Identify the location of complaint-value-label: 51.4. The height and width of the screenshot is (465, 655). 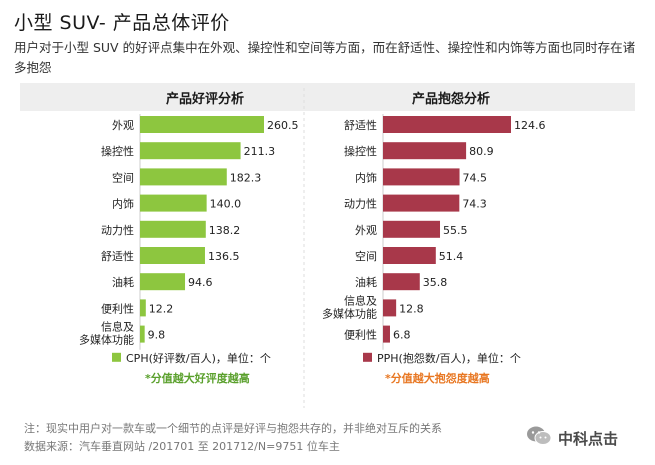
(451, 256).